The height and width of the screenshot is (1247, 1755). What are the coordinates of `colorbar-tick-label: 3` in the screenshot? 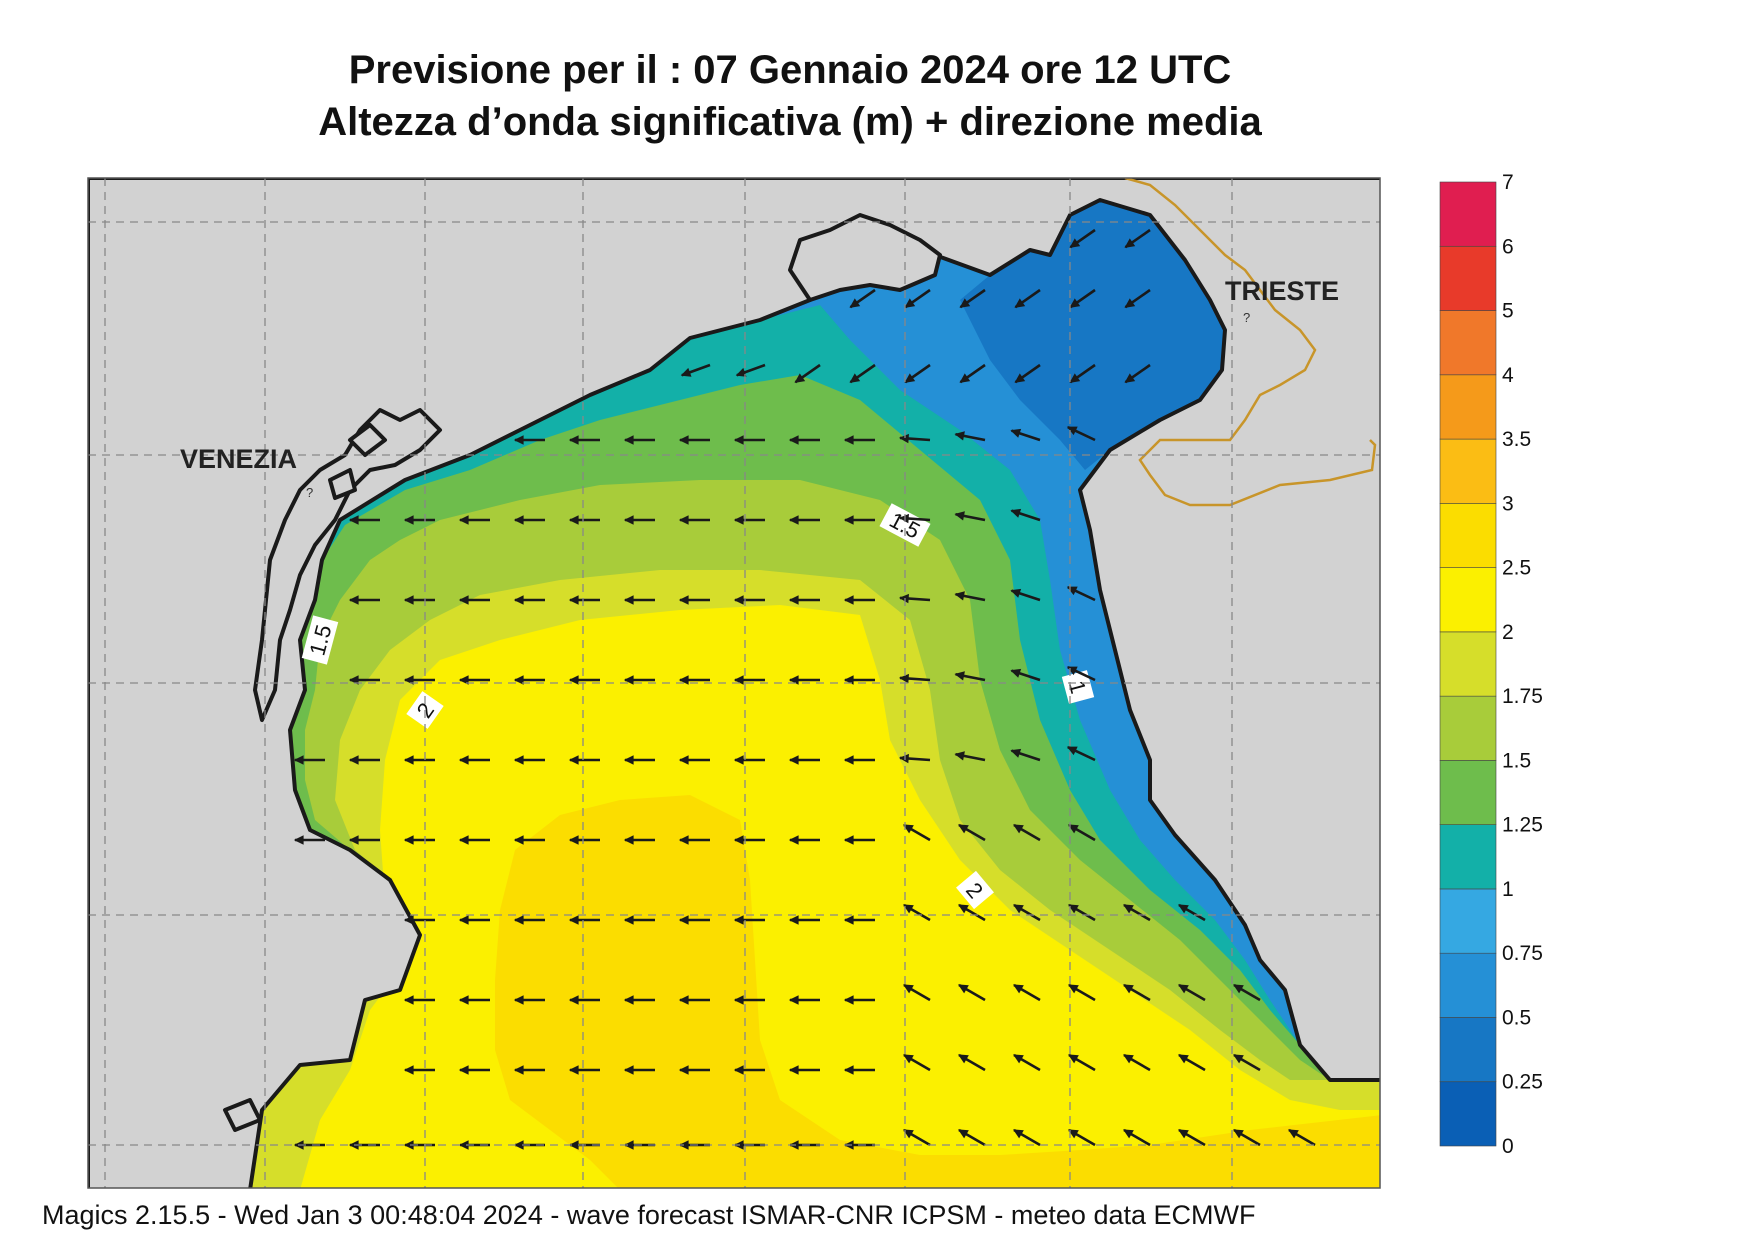 It's located at (1508, 503).